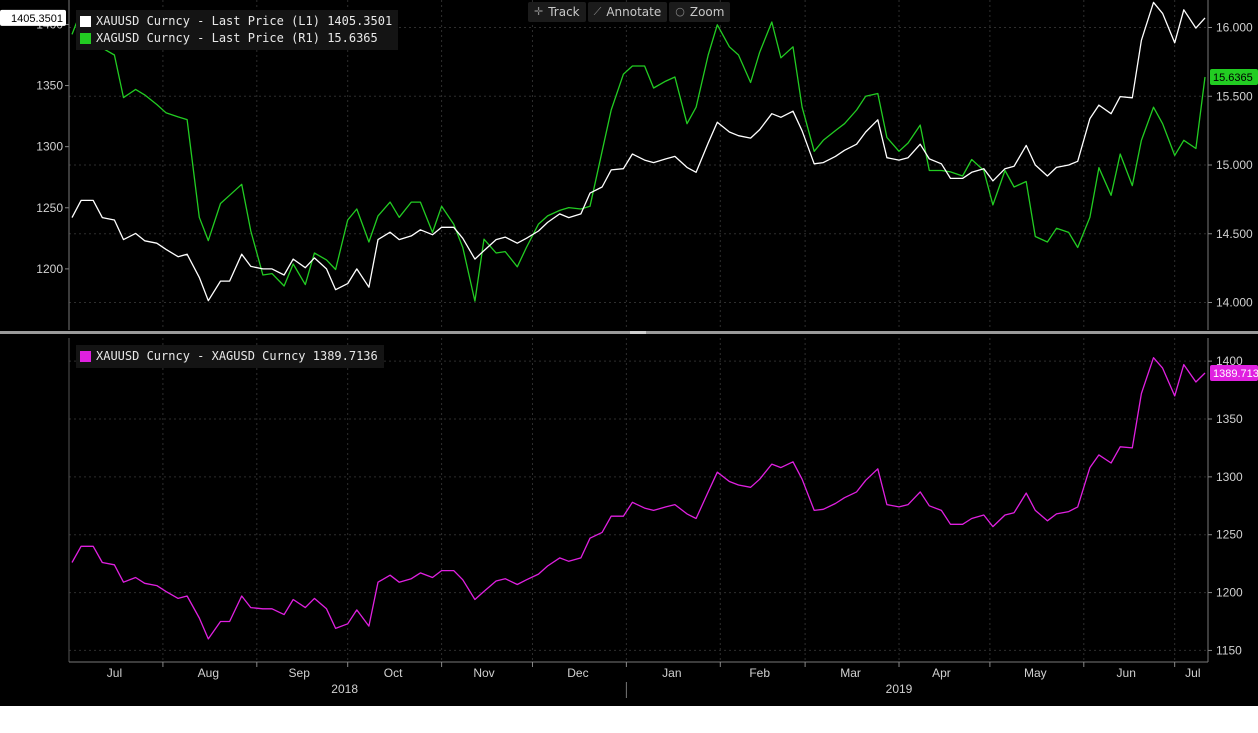 The height and width of the screenshot is (733, 1258). I want to click on track-button: ✛ Track, so click(557, 12).